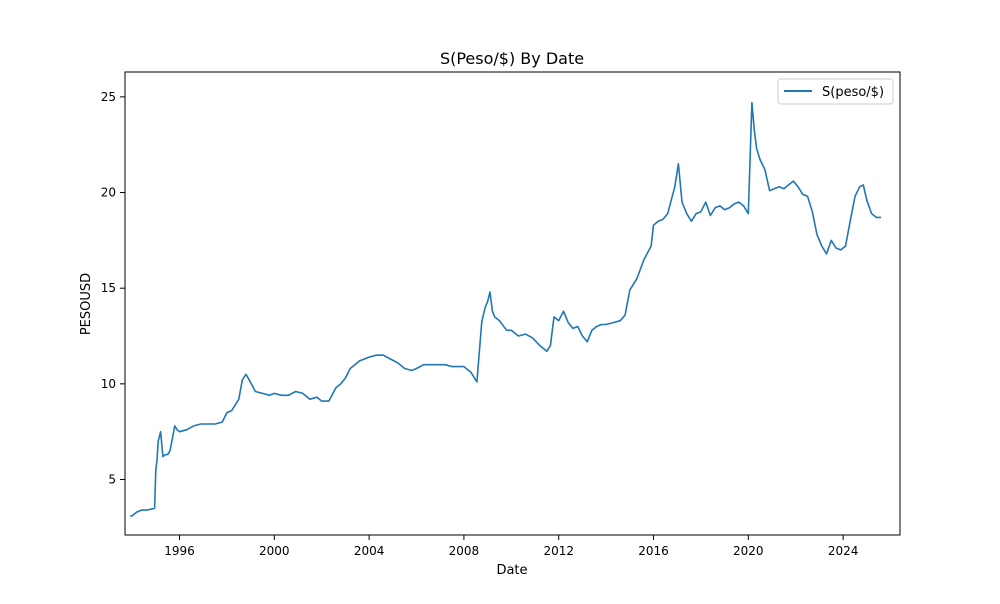  What do you see at coordinates (512, 58) in the screenshot?
I see `chart-title: S(Peso/$) By Date` at bounding box center [512, 58].